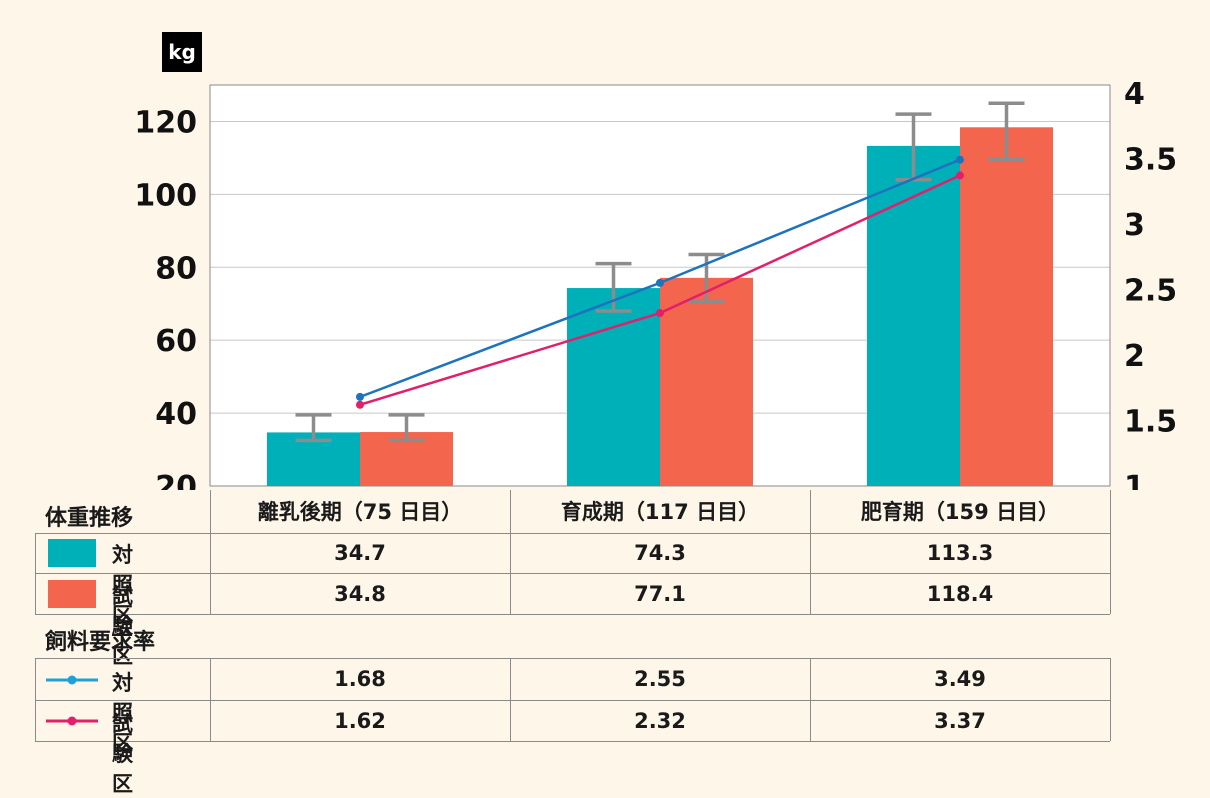  What do you see at coordinates (1150, 290) in the screenshot?
I see `y-right-tick-label: 2.5` at bounding box center [1150, 290].